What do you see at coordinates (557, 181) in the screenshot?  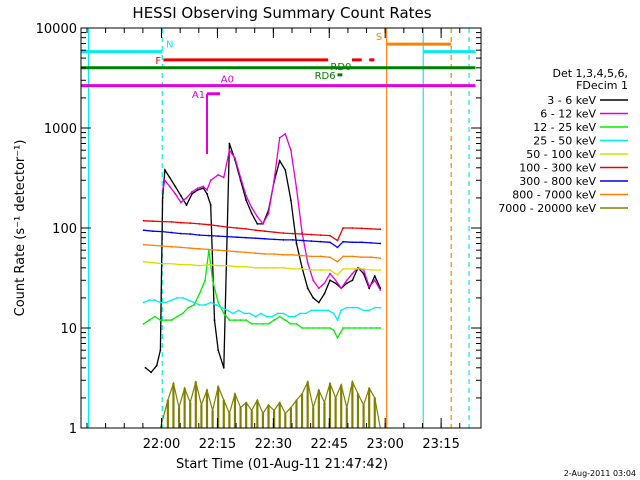 I see `legend-label-6: 300 - 800 keV` at bounding box center [557, 181].